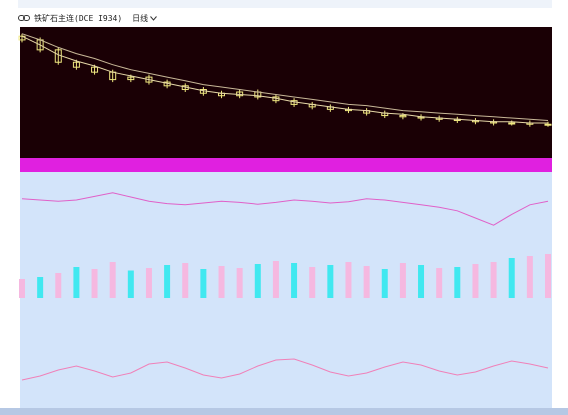  I want to click on macd-panel, so click(285, 369).